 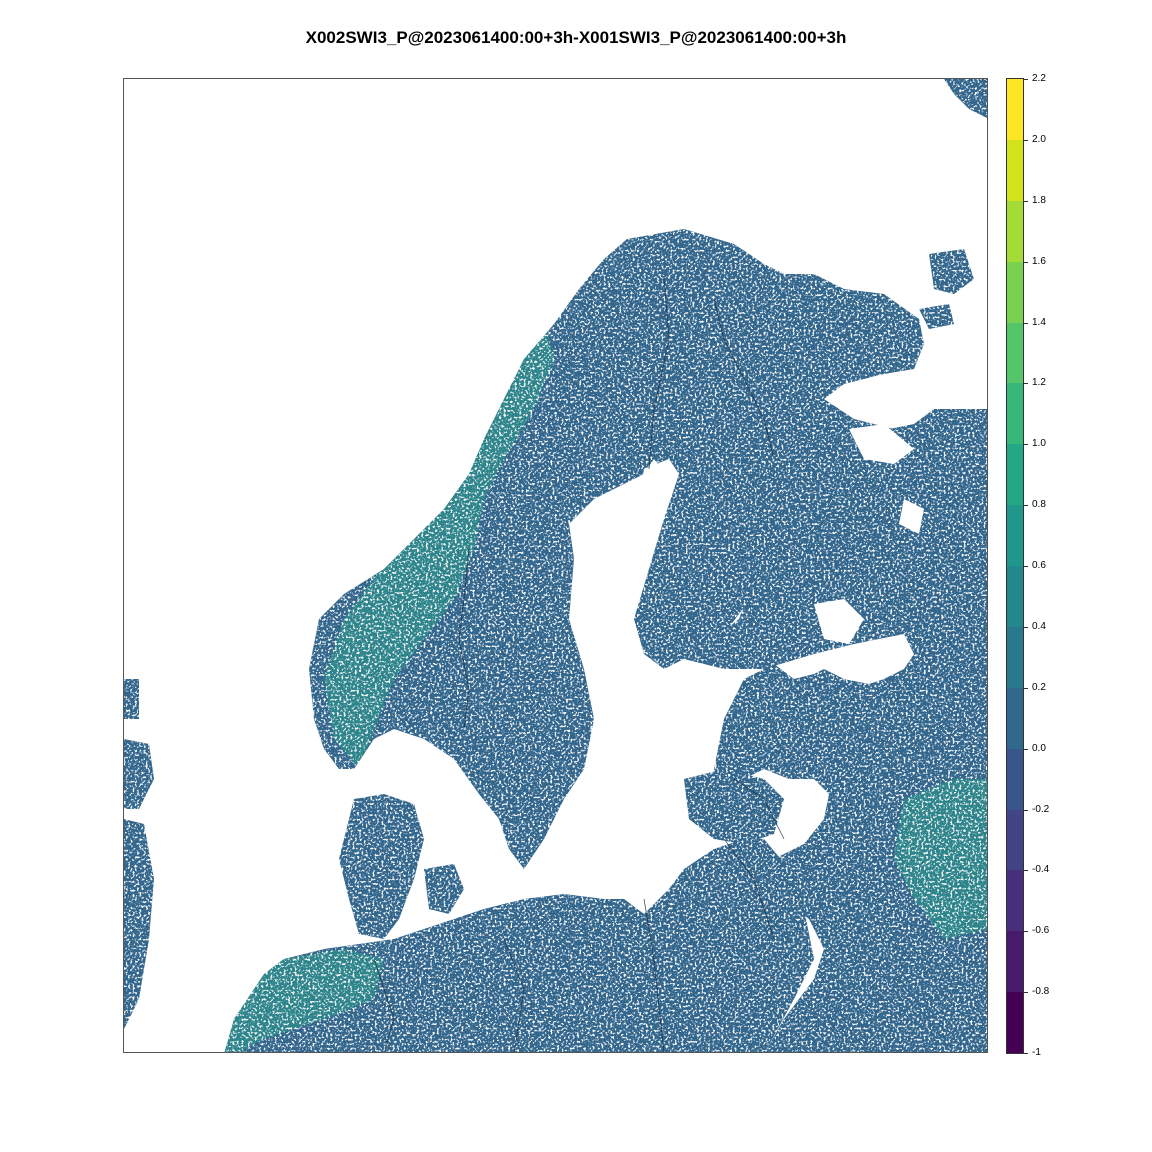 What do you see at coordinates (1039, 748) in the screenshot?
I see `colorbar-tick-label: 0.0` at bounding box center [1039, 748].